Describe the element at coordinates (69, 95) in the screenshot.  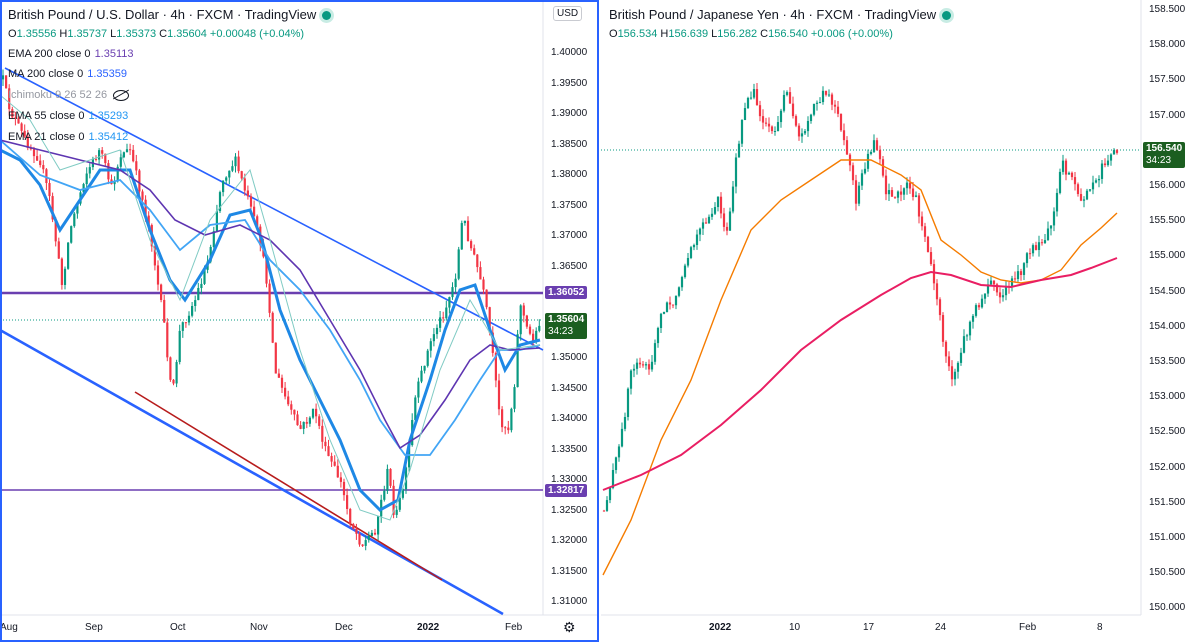
I see `indicator-ichimoku: Ichimoku 9 26 52 26` at that location.